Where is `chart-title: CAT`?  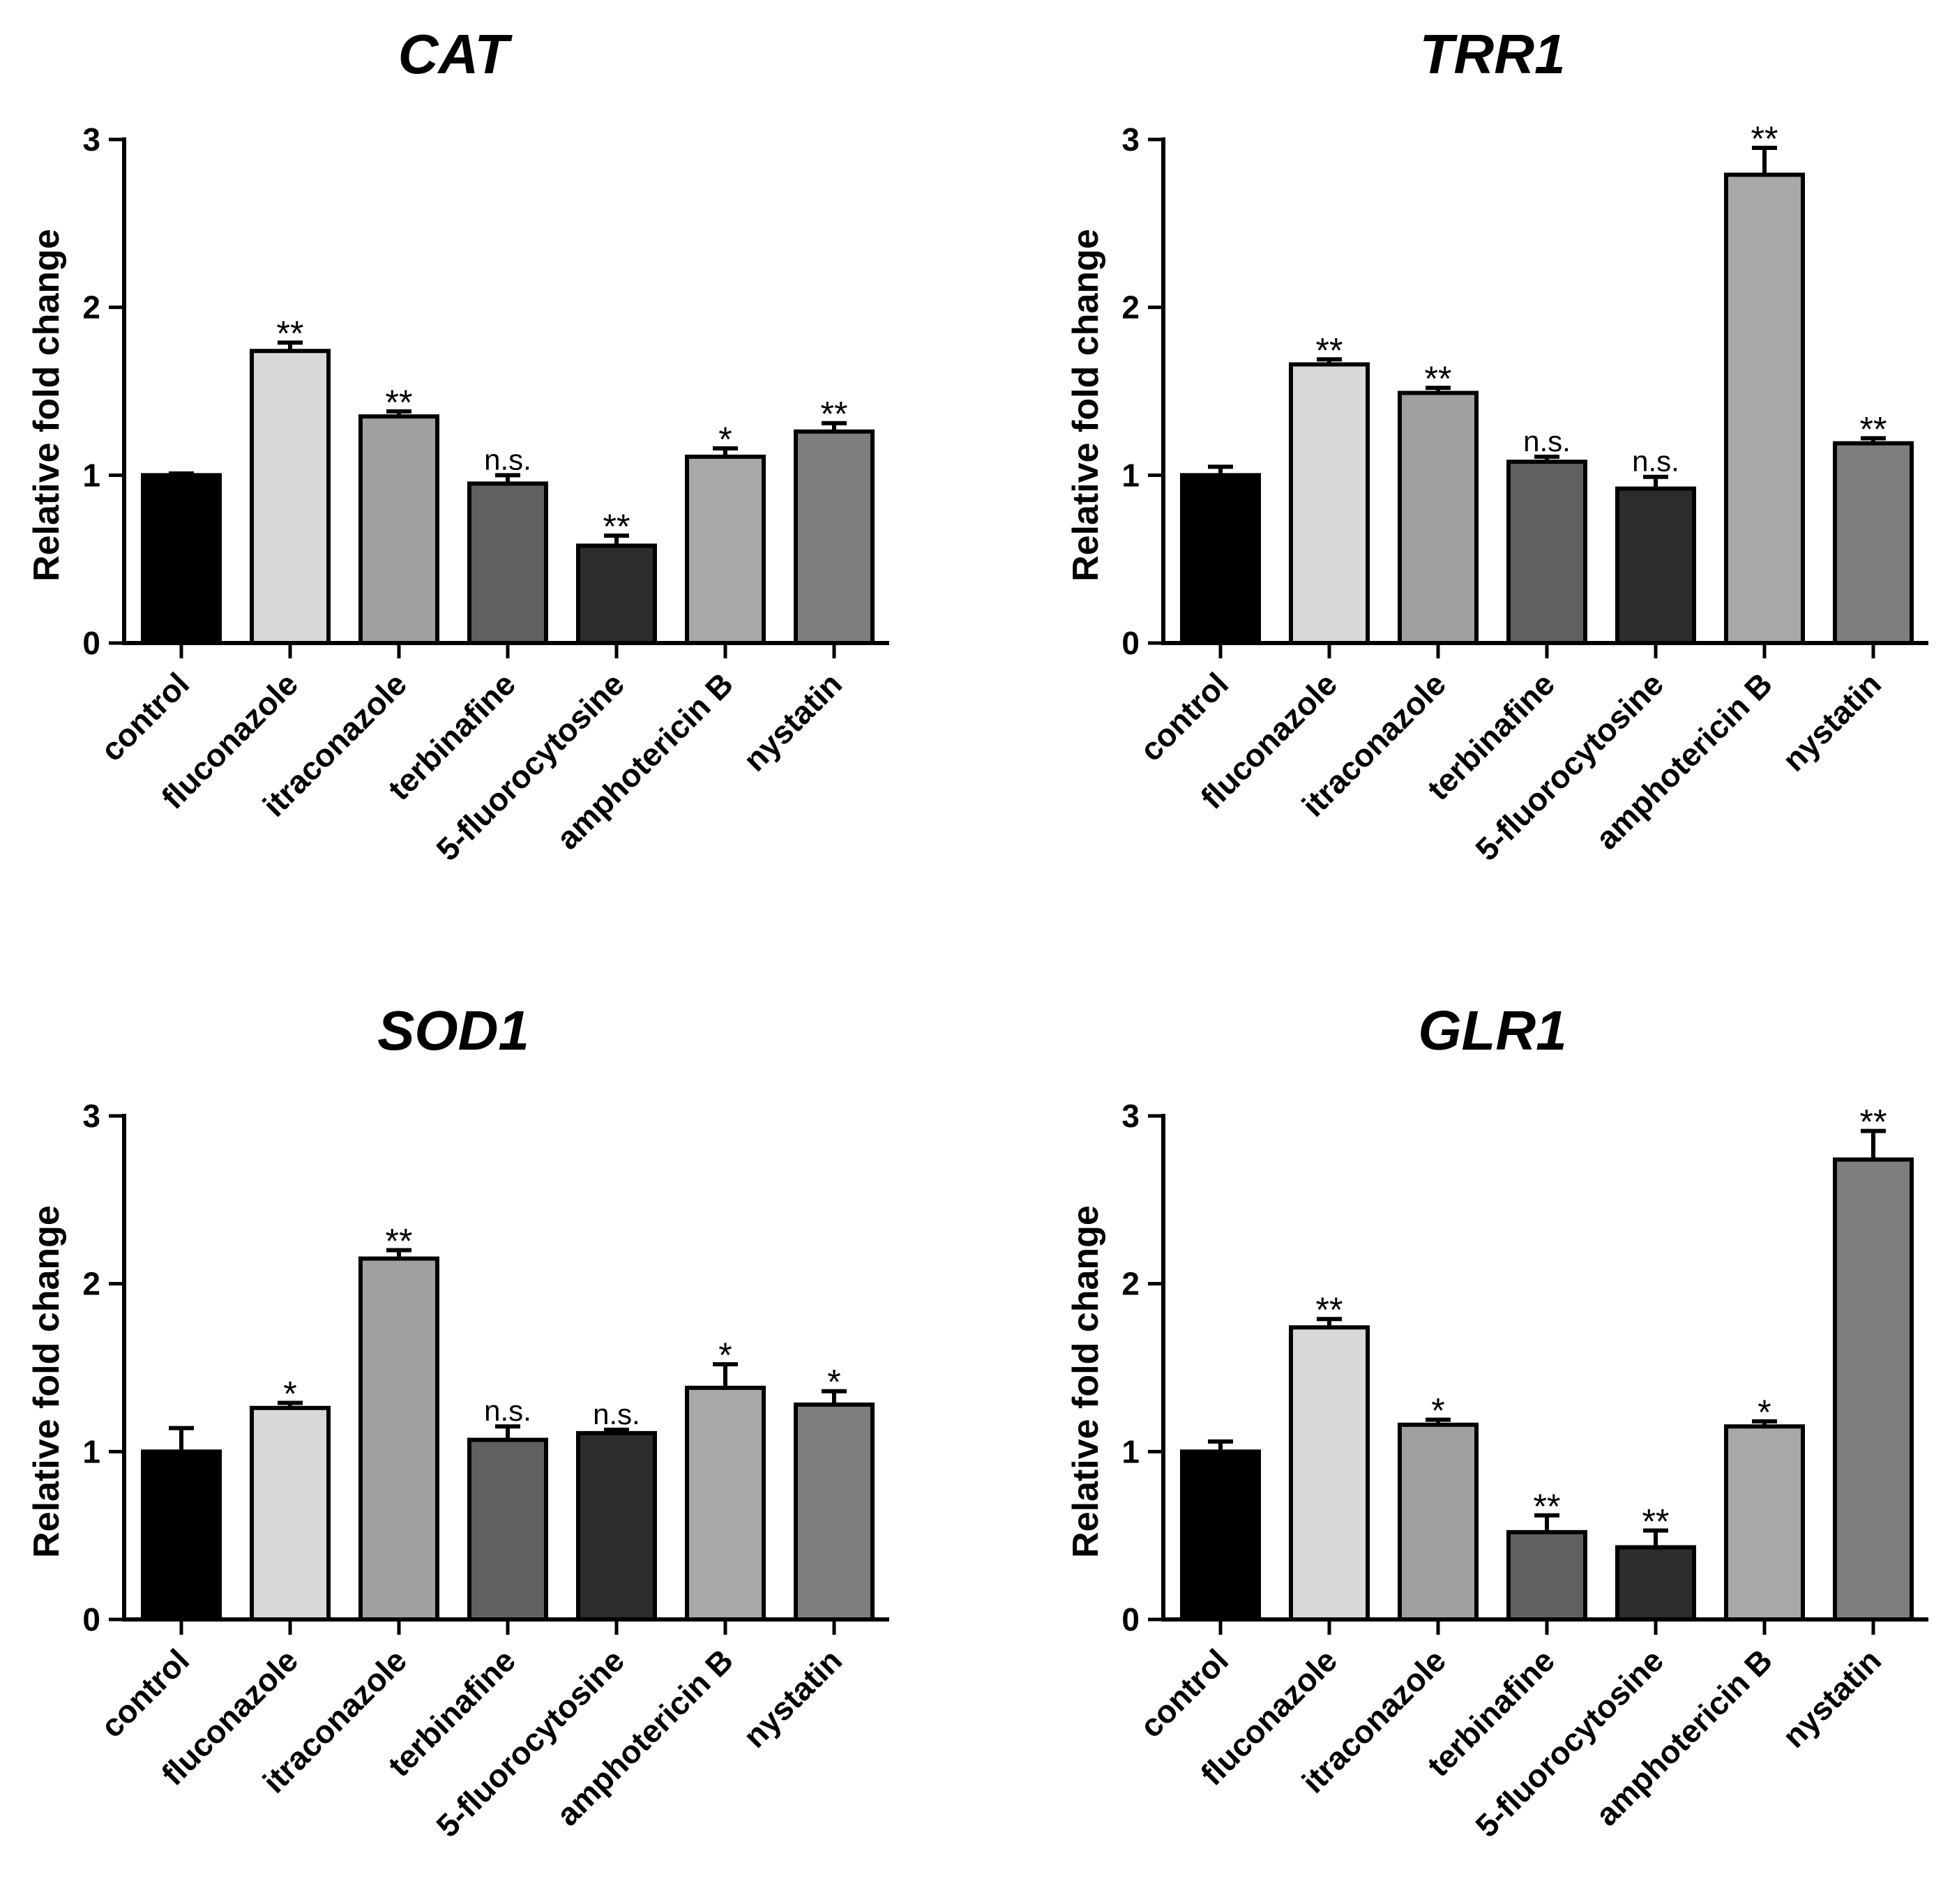
chart-title: CAT is located at coordinates (455, 54).